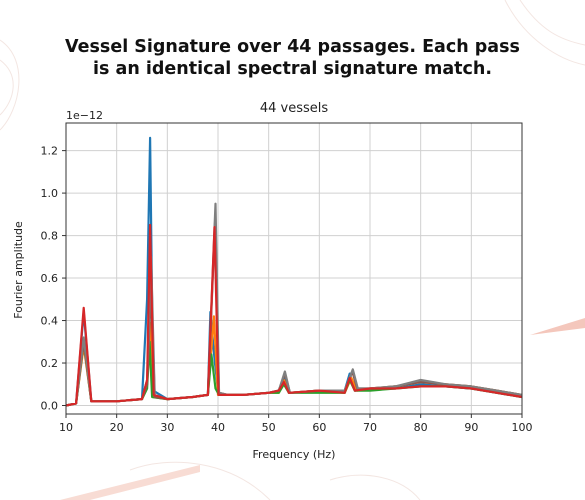 The width and height of the screenshot is (585, 500). What do you see at coordinates (18, 270) in the screenshot?
I see `y-axis-label: Fourier amplitude` at bounding box center [18, 270].